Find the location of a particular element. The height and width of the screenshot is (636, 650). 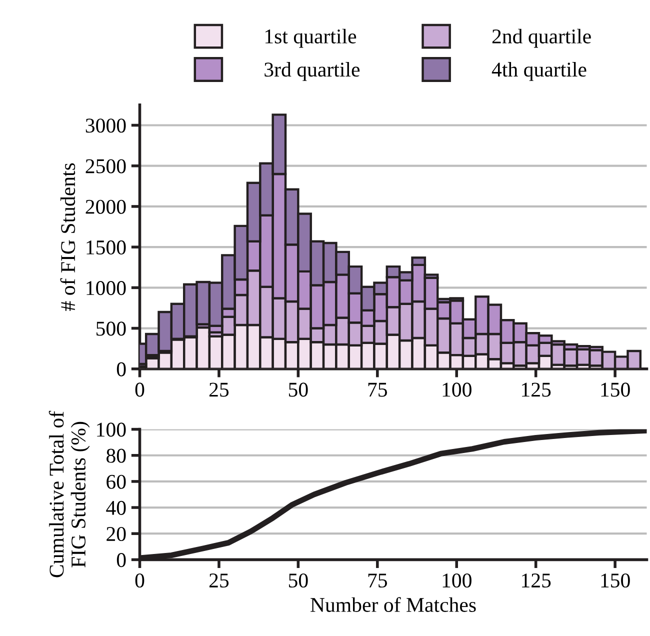

y-tick-label: 1000 is located at coordinates (106, 288).